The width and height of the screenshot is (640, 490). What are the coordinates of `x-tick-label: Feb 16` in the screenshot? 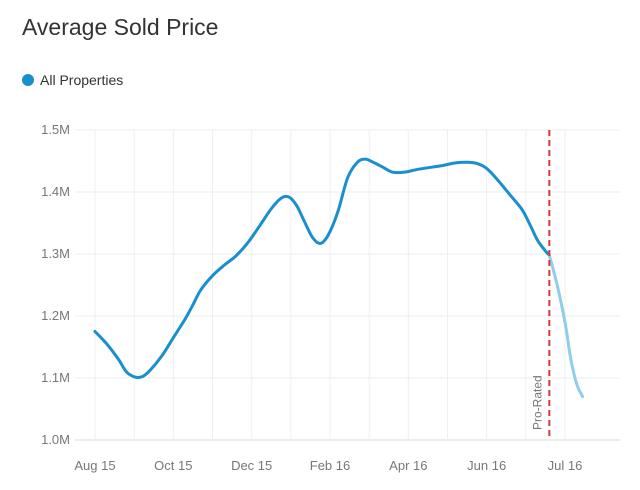 It's located at (330, 465).